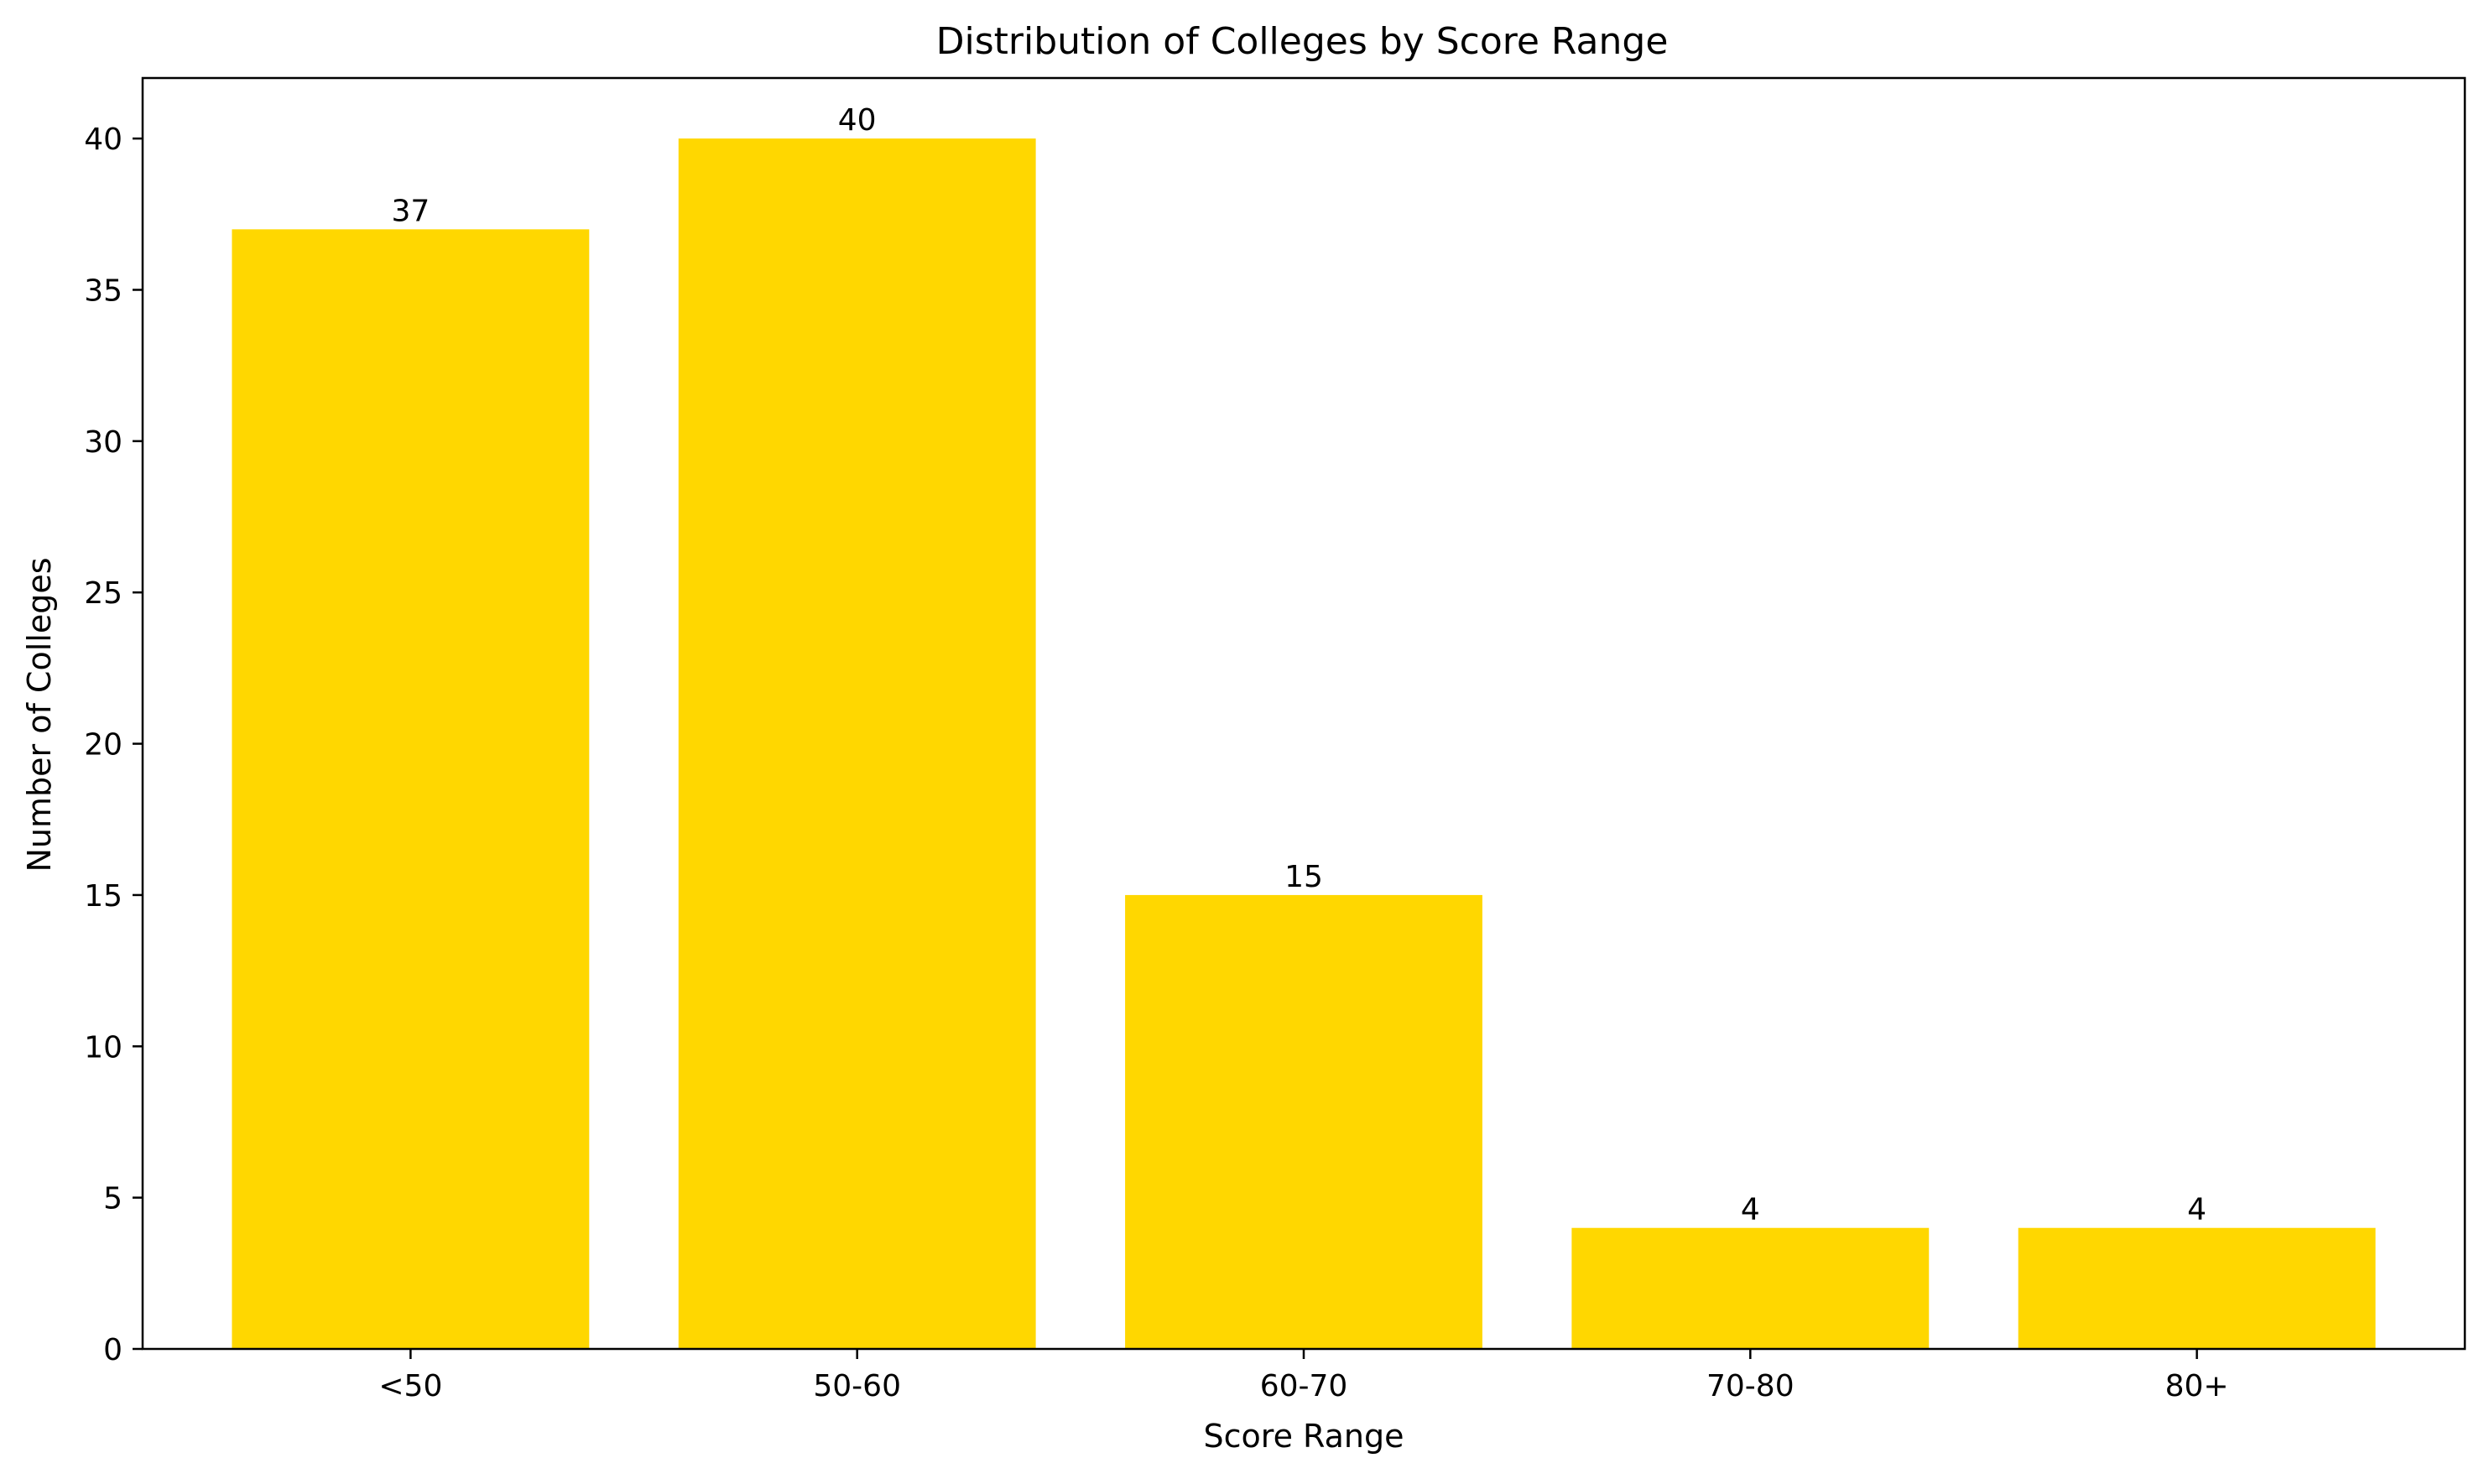 The width and height of the screenshot is (2490, 1484). What do you see at coordinates (857, 1386) in the screenshot?
I see `x-tick-label: 50-60` at bounding box center [857, 1386].